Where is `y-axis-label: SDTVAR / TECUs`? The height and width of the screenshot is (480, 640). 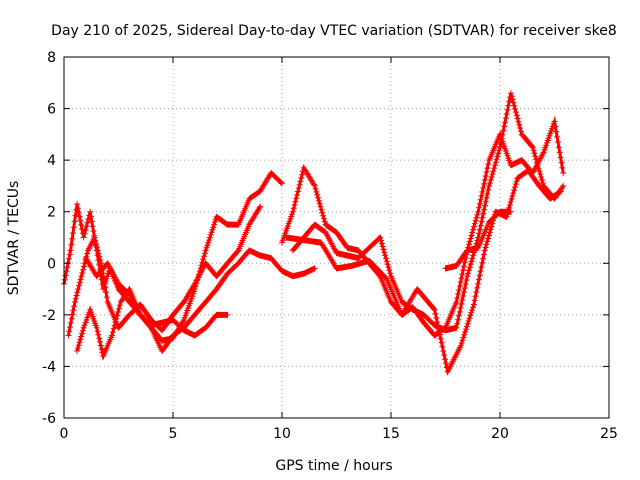
y-axis-label: SDTVAR / TECUs is located at coordinates (14, 238).